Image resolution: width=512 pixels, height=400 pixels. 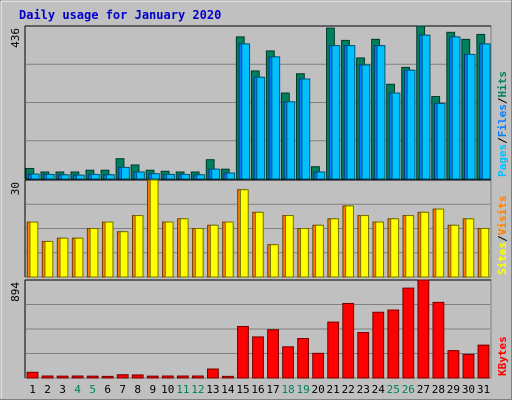 What do you see at coordinates (242, 389) in the screenshot?
I see `x-tick-label: 15` at bounding box center [242, 389].